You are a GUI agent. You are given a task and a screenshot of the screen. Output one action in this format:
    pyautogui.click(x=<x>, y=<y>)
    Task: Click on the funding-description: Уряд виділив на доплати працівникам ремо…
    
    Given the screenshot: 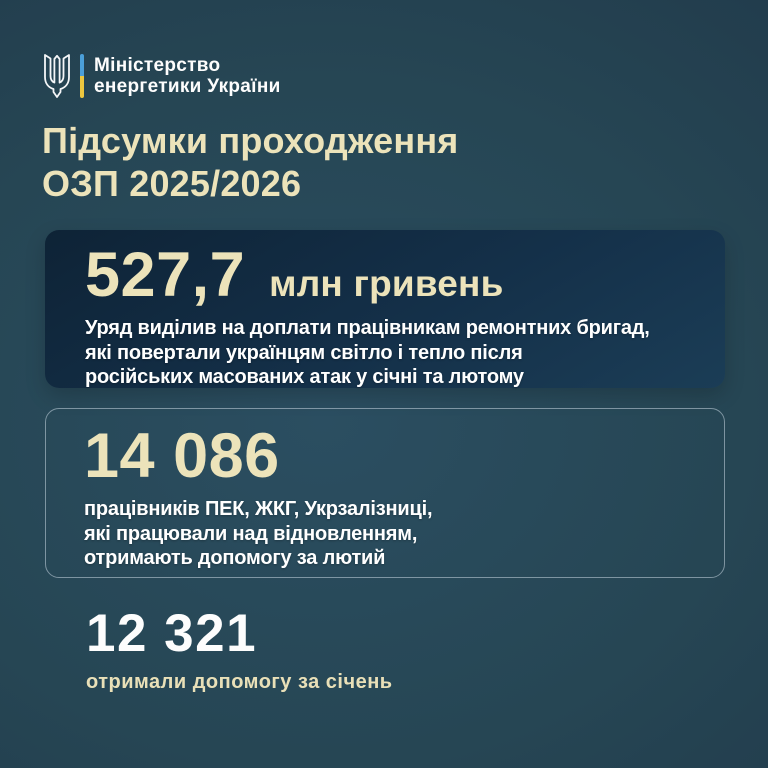 What is the action you would take?
    pyautogui.click(x=390, y=353)
    